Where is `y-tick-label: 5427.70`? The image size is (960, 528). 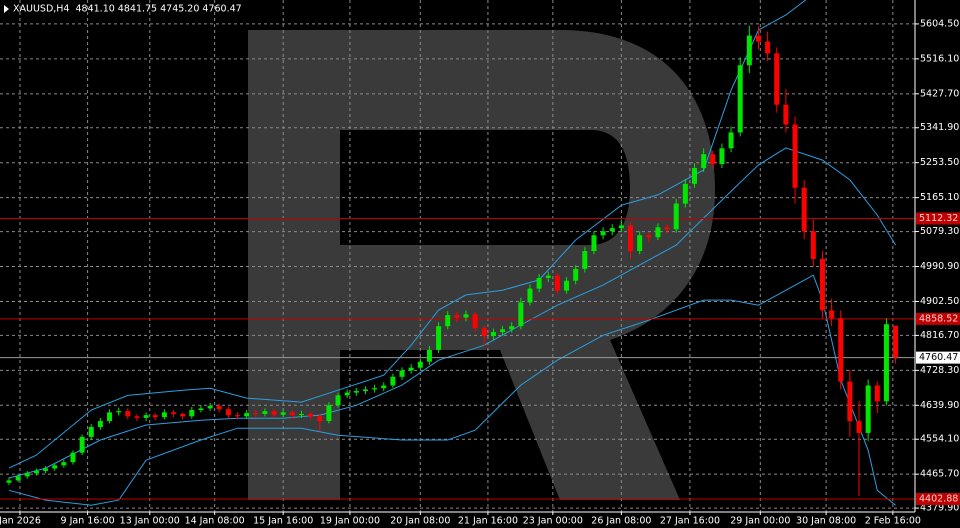 y-tick-label: 5427.70 is located at coordinates (939, 93).